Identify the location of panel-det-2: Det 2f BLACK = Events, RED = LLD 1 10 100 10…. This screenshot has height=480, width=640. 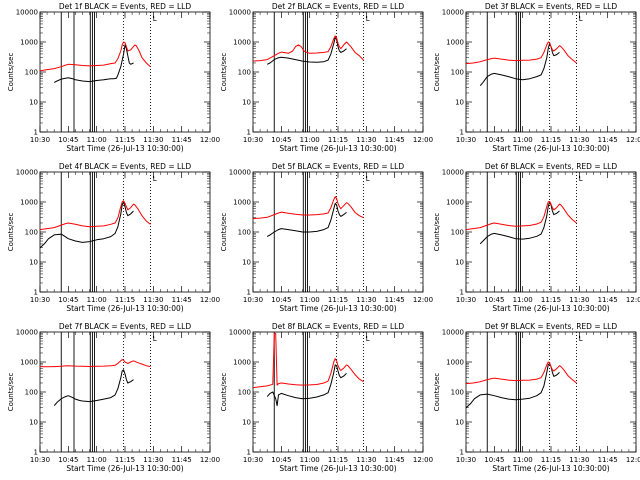
(326, 77).